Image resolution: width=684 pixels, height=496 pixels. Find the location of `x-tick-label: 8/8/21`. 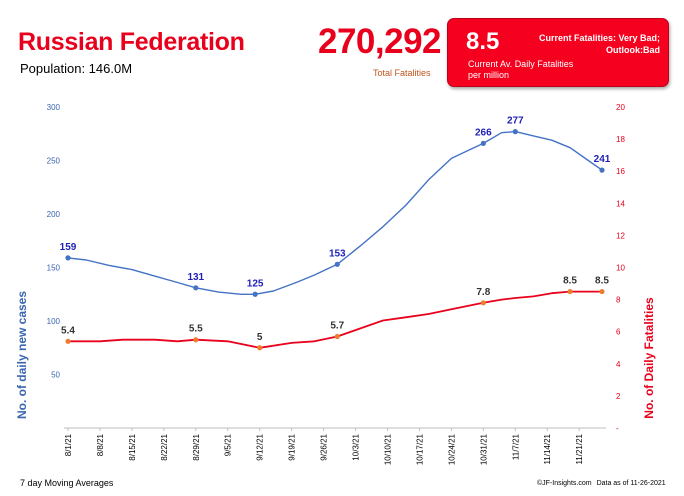

x-tick-label: 8/8/21 is located at coordinates (100, 444).